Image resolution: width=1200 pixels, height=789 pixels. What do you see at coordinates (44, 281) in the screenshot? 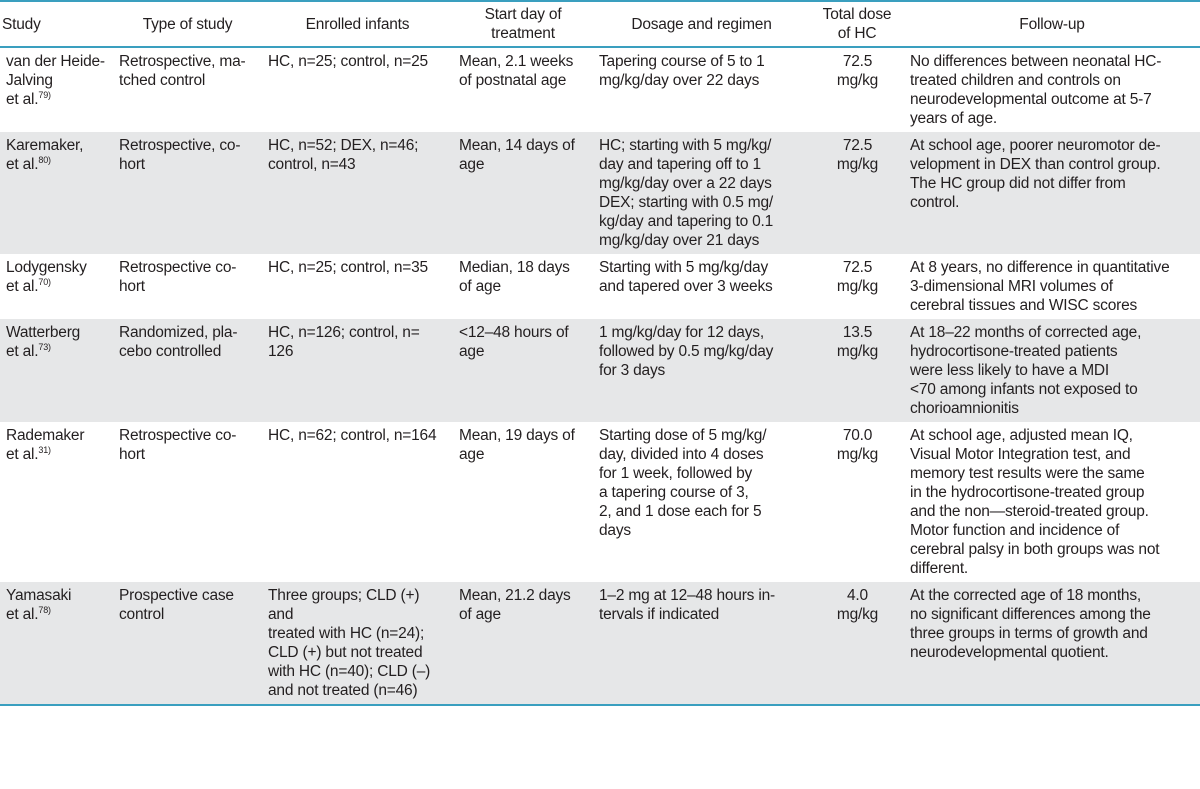
I see `reference-number: 70)` at bounding box center [44, 281].